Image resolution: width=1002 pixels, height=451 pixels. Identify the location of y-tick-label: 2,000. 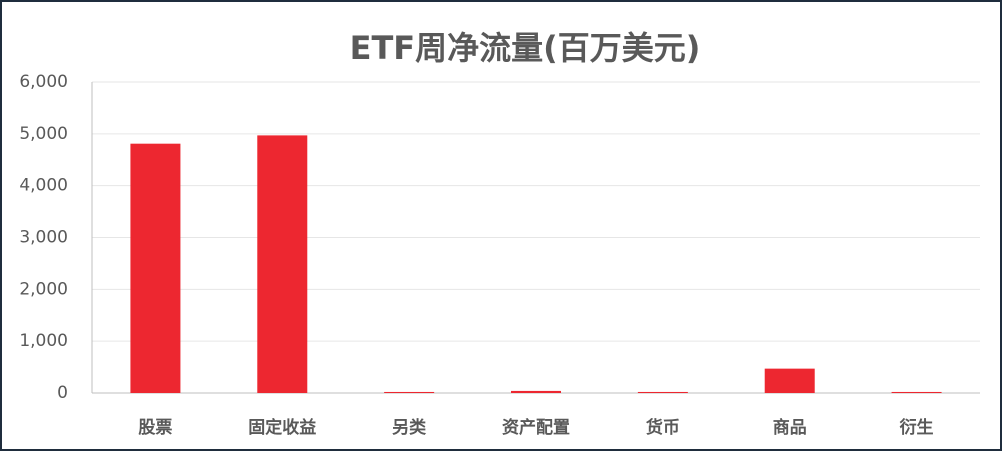
(43, 289).